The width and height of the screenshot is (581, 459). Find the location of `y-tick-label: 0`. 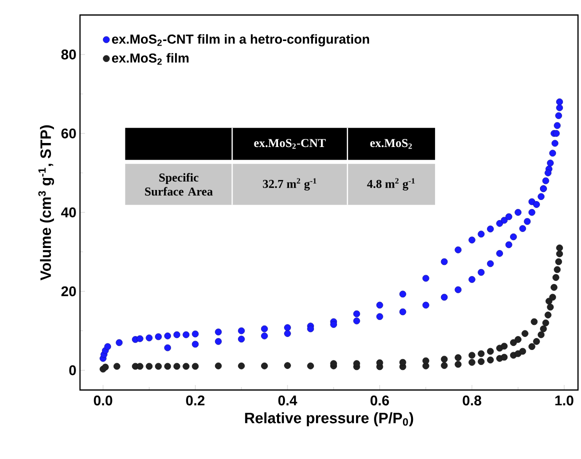

y-tick-label: 0 is located at coordinates (72, 370).